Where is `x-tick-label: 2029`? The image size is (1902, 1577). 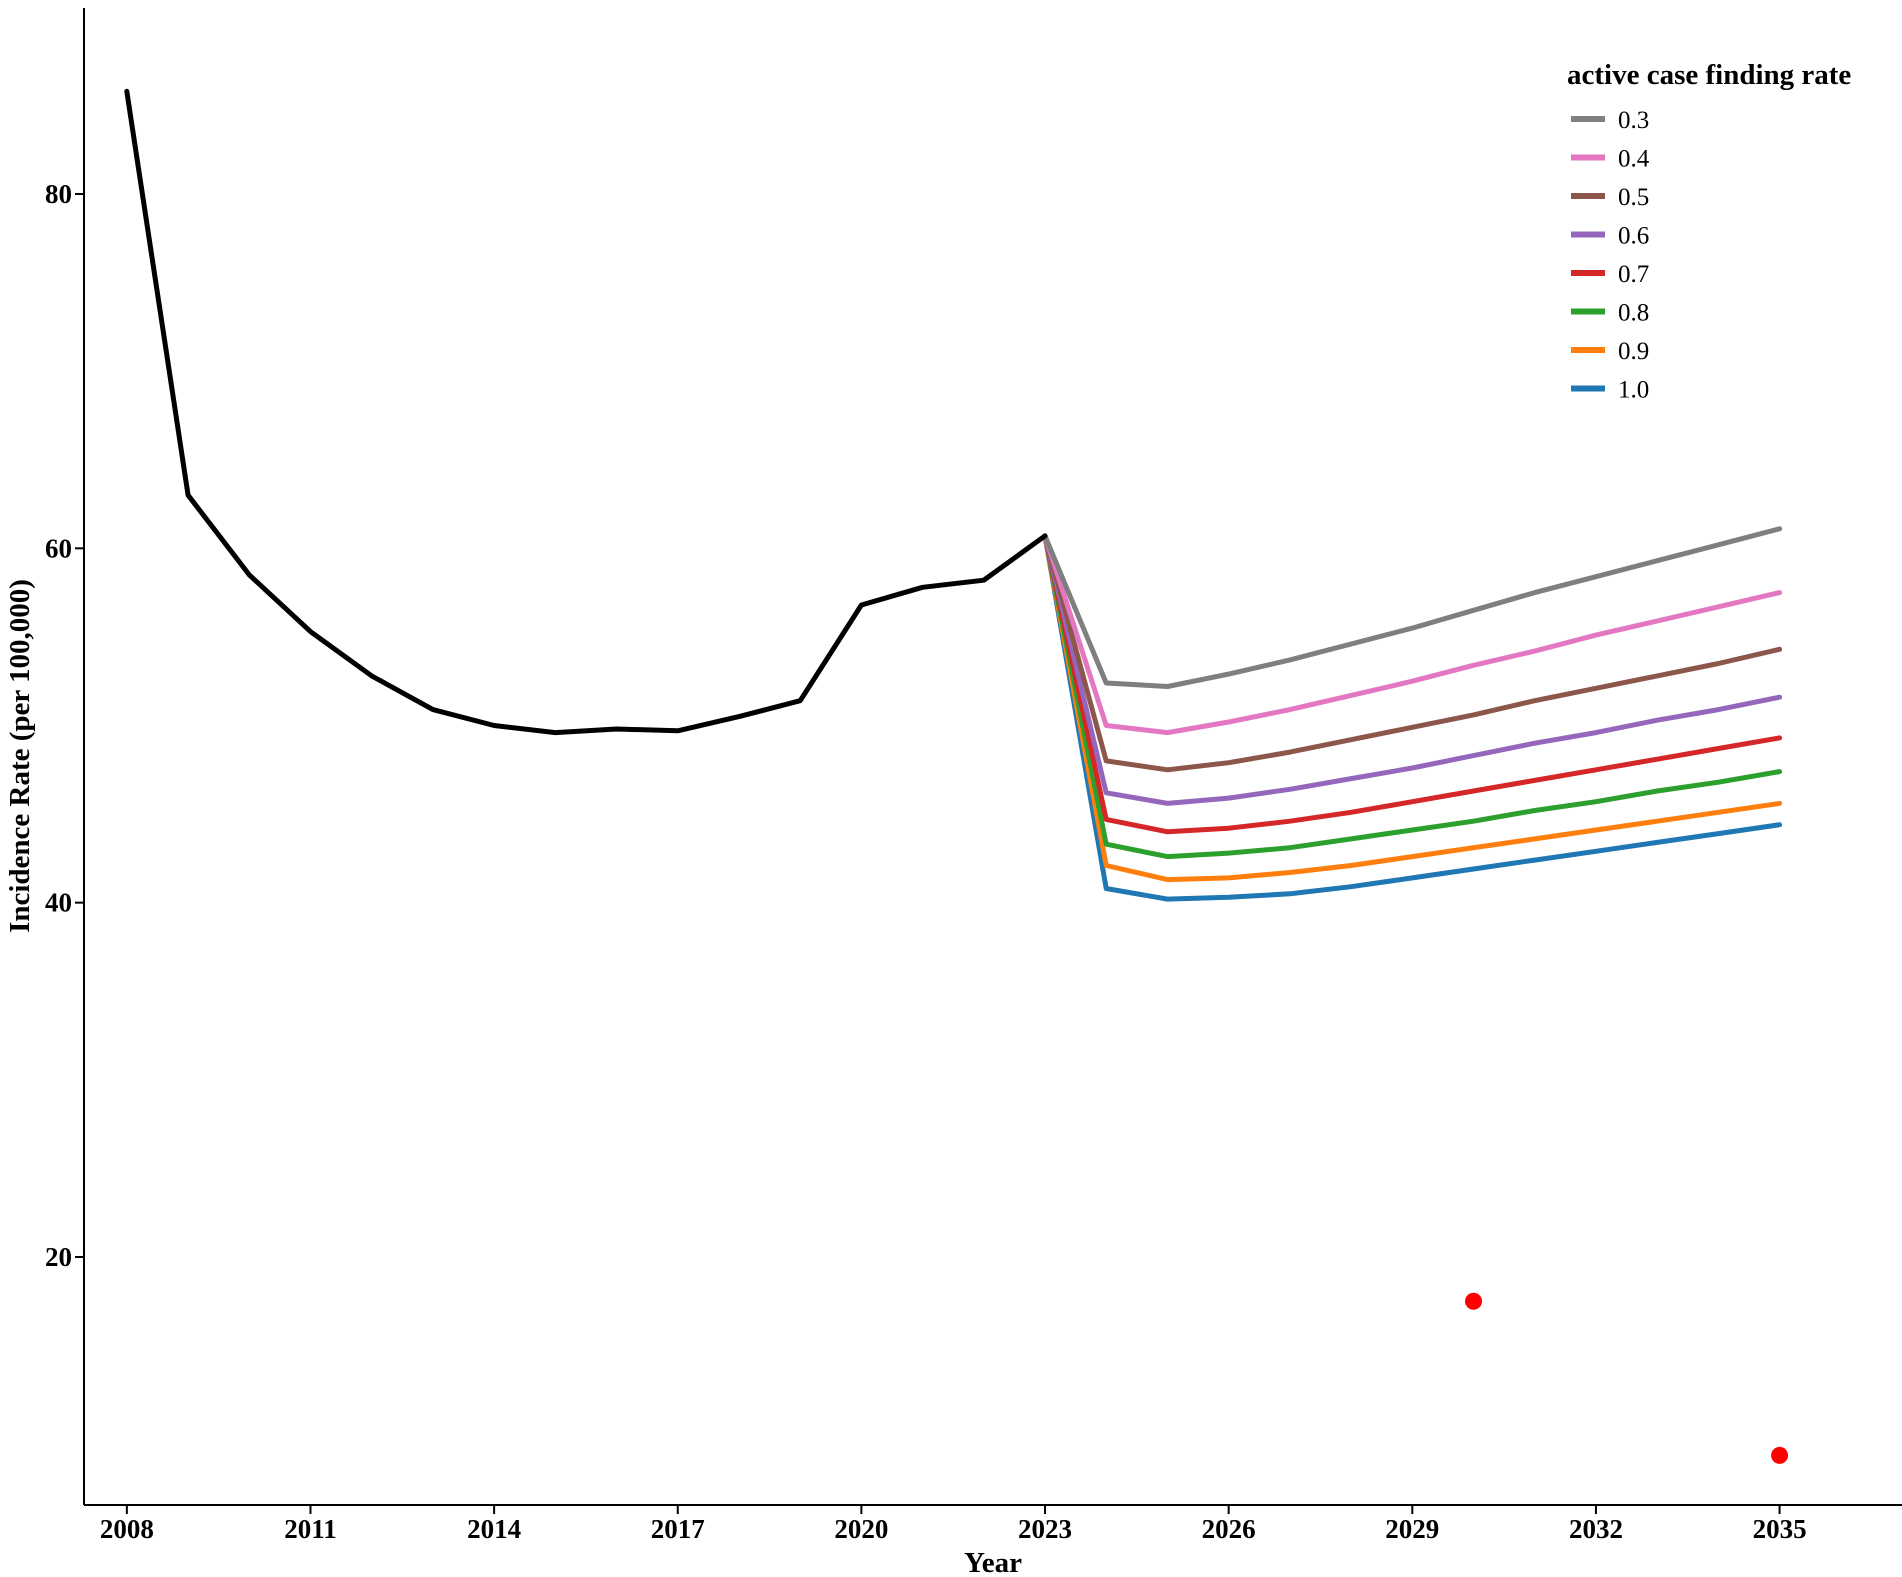 x-tick-label: 2029 is located at coordinates (1412, 1529).